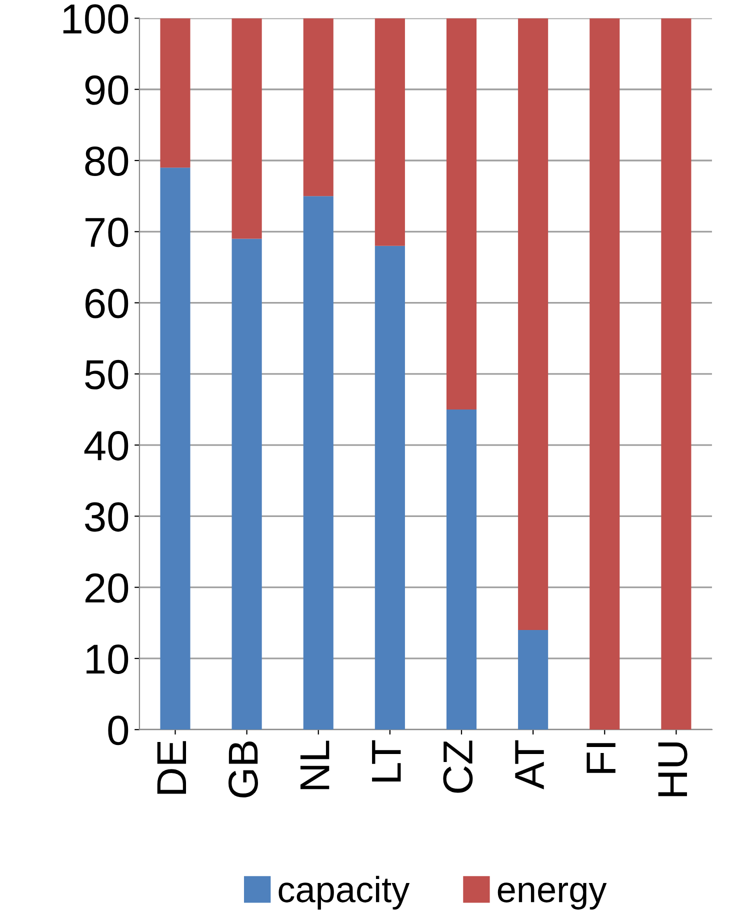 The width and height of the screenshot is (734, 912). I want to click on legend-label: capacity, so click(344, 893).